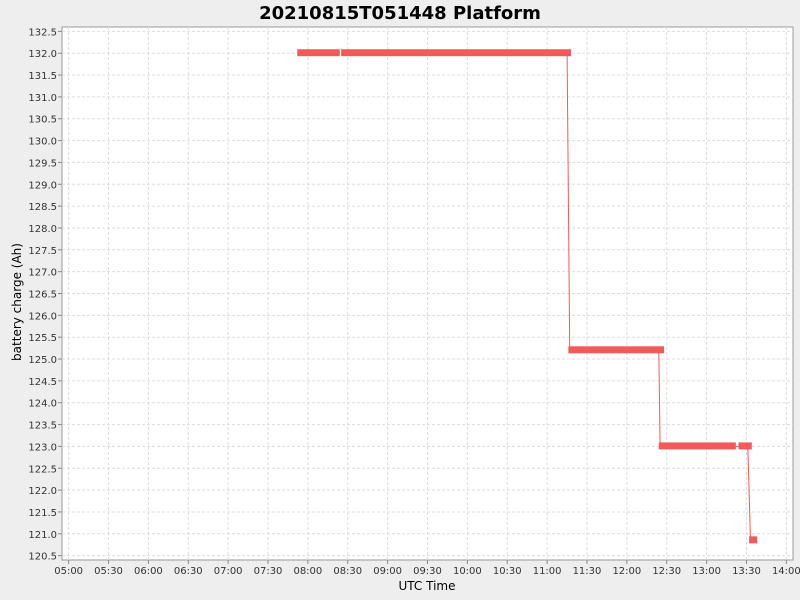 The height and width of the screenshot is (600, 800). Describe the element at coordinates (17, 302) in the screenshot. I see `y-axis-label: battery charge (Ah)` at that location.